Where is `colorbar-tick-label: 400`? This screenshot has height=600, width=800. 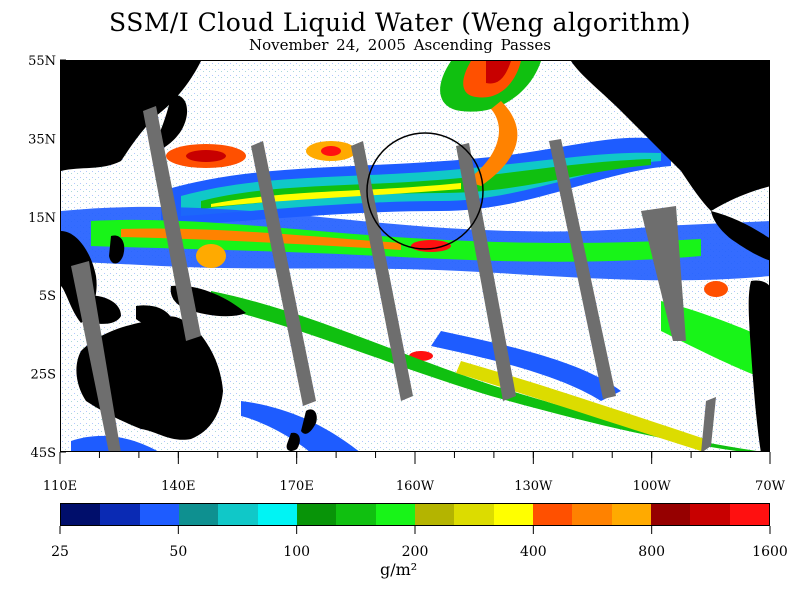 colorbar-tick-label: 400 is located at coordinates (533, 552).